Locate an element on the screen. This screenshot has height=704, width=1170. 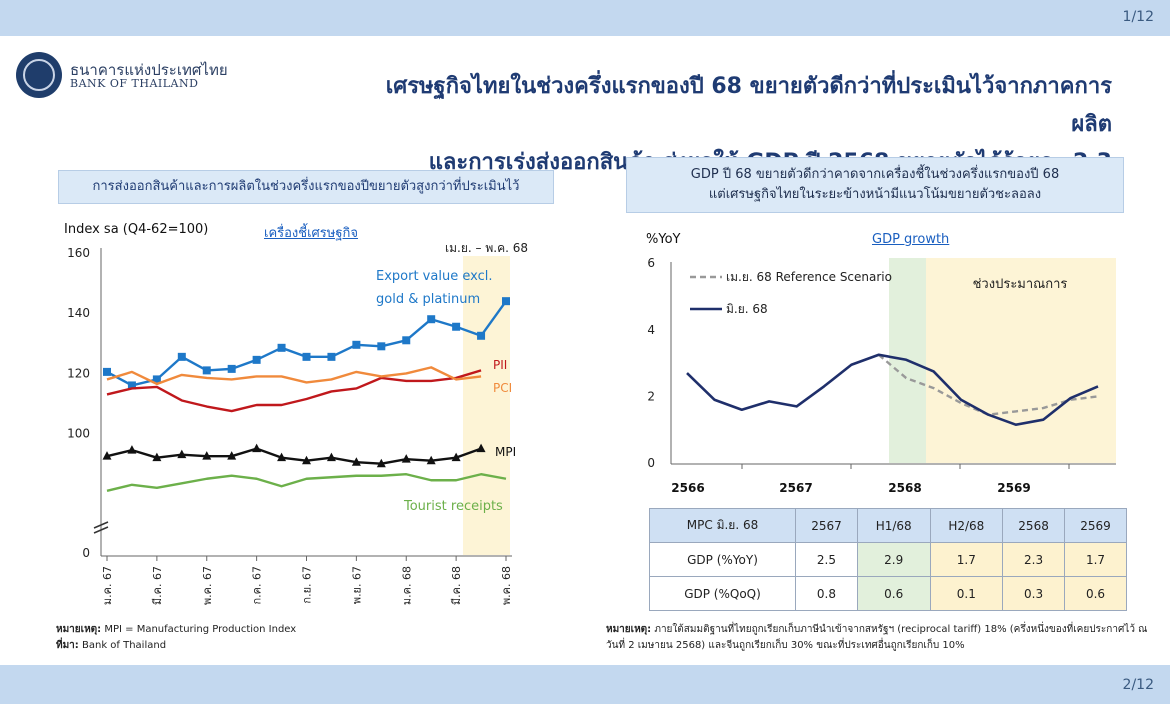
table-row: GDP (%YoY) 2.5 2.9 1.7 2.3 1.7 is located at coordinates (888, 559).